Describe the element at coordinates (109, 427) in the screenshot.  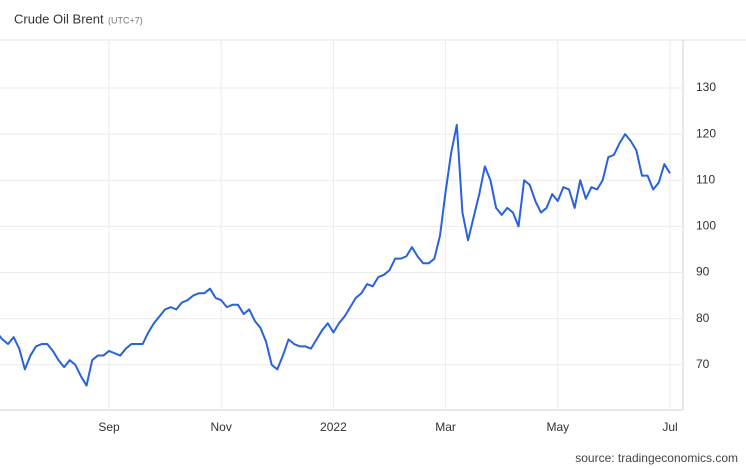
I see `x-tick-label: Sep` at that location.